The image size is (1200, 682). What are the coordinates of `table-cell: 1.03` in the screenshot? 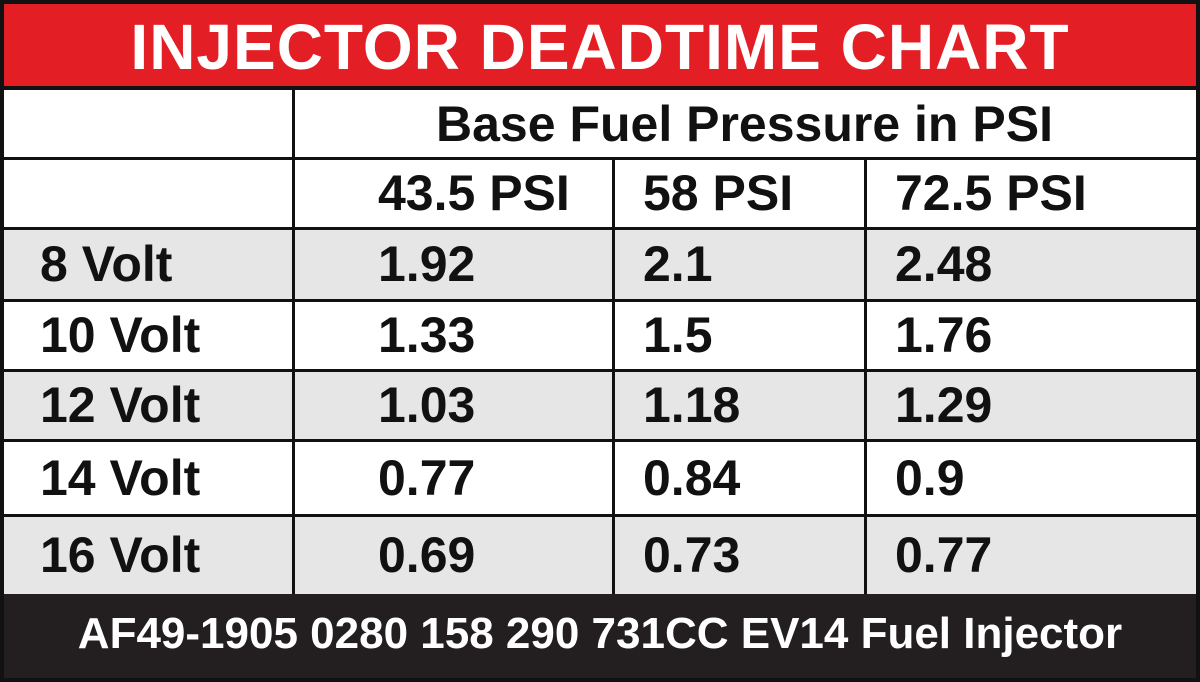 It's located at (427, 405).